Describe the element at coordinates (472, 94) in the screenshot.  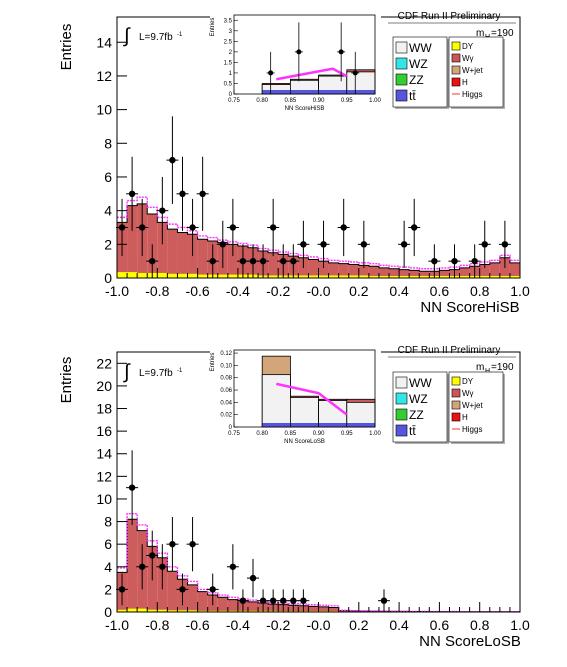
I see `legend-label: Higgs` at that location.